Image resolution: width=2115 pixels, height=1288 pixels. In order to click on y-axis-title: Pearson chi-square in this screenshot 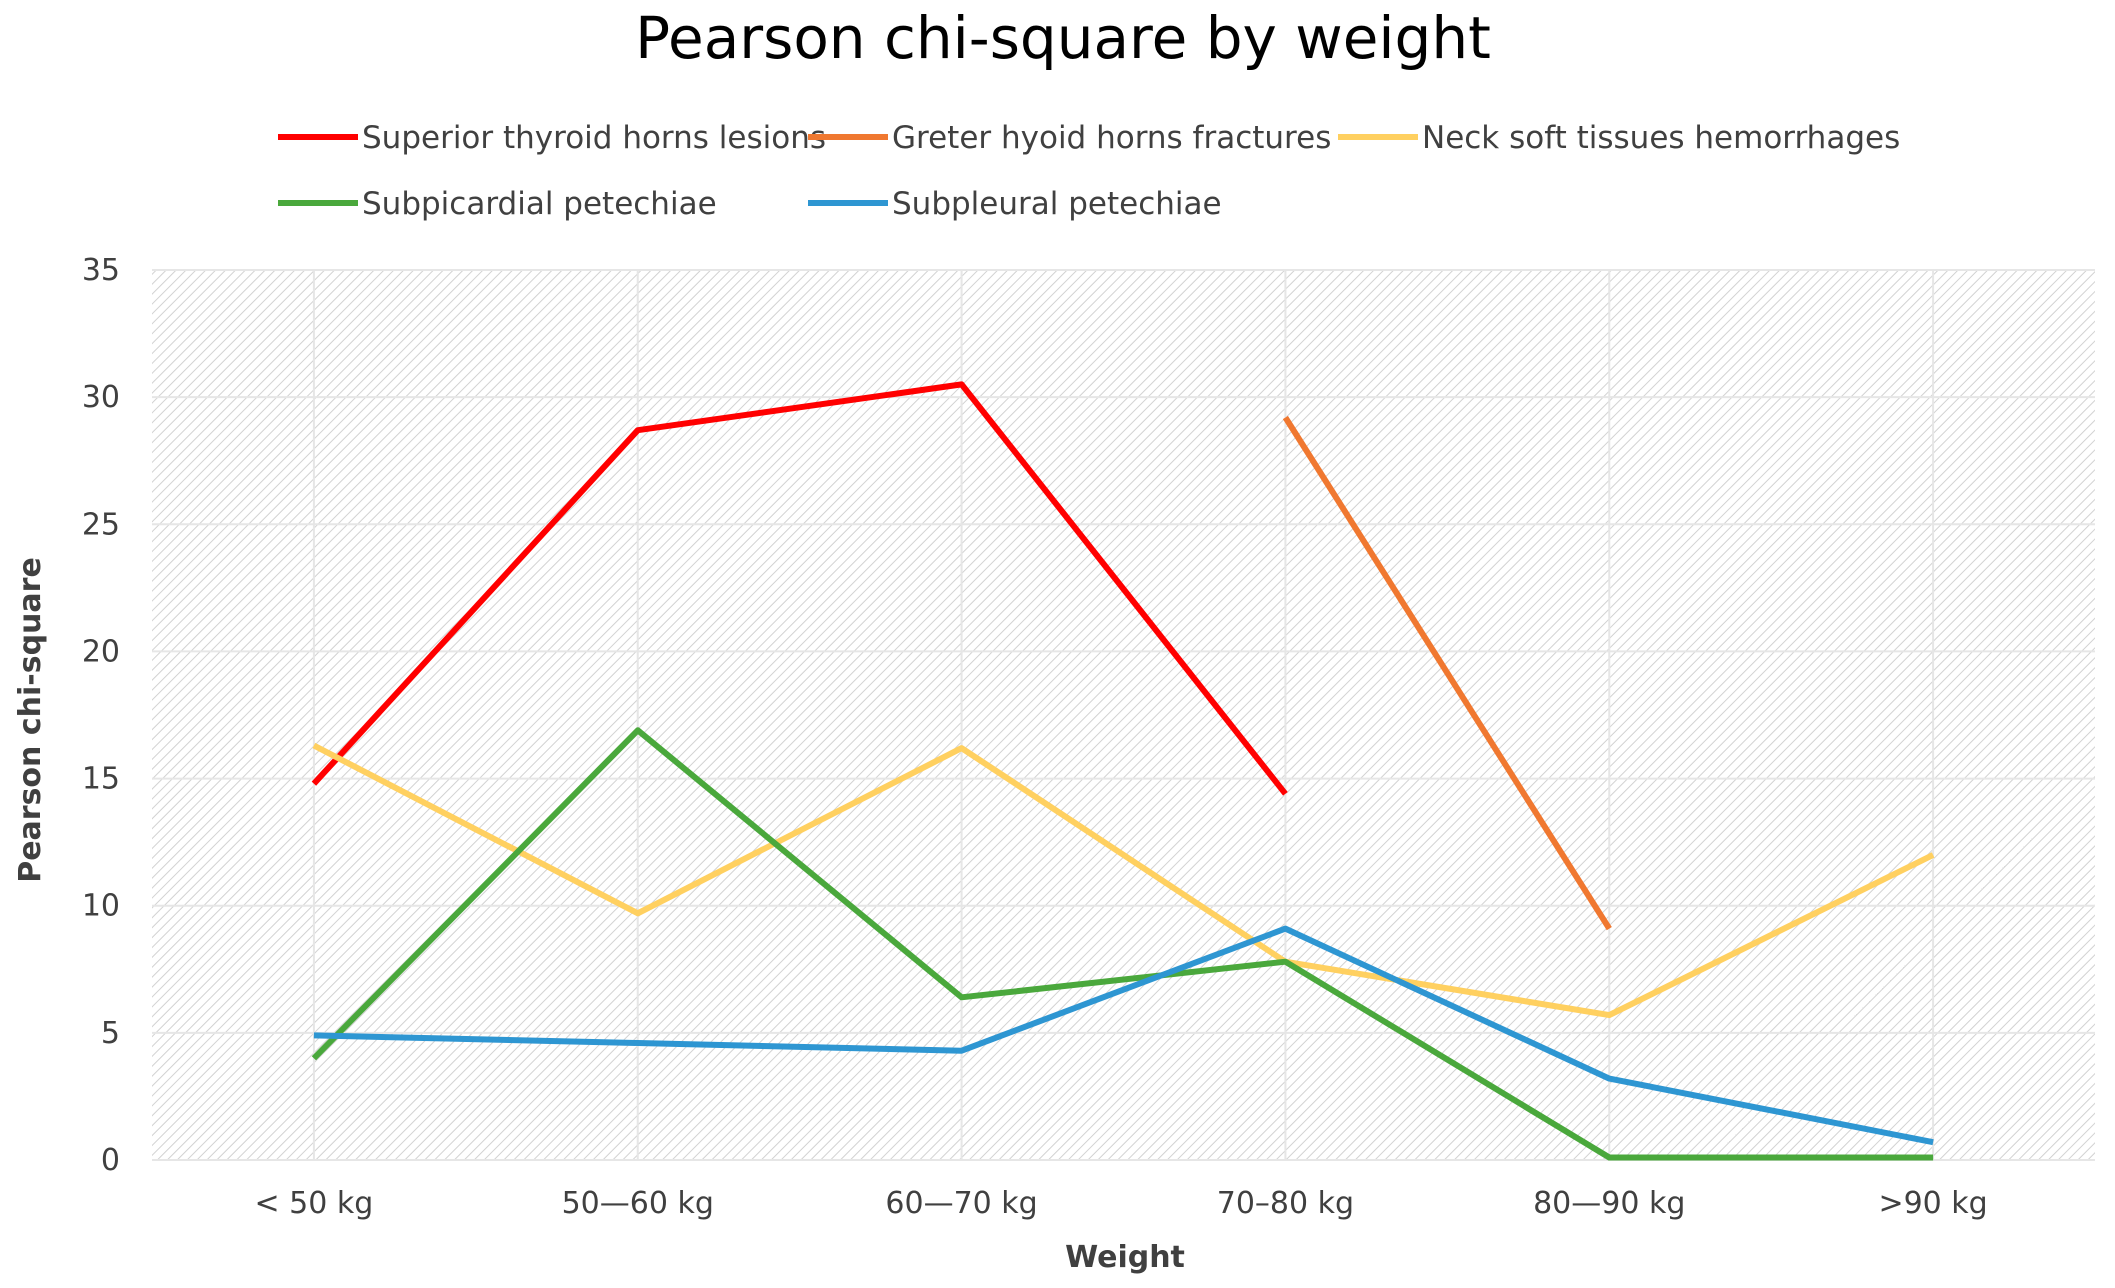, I will do `click(30, 720)`.